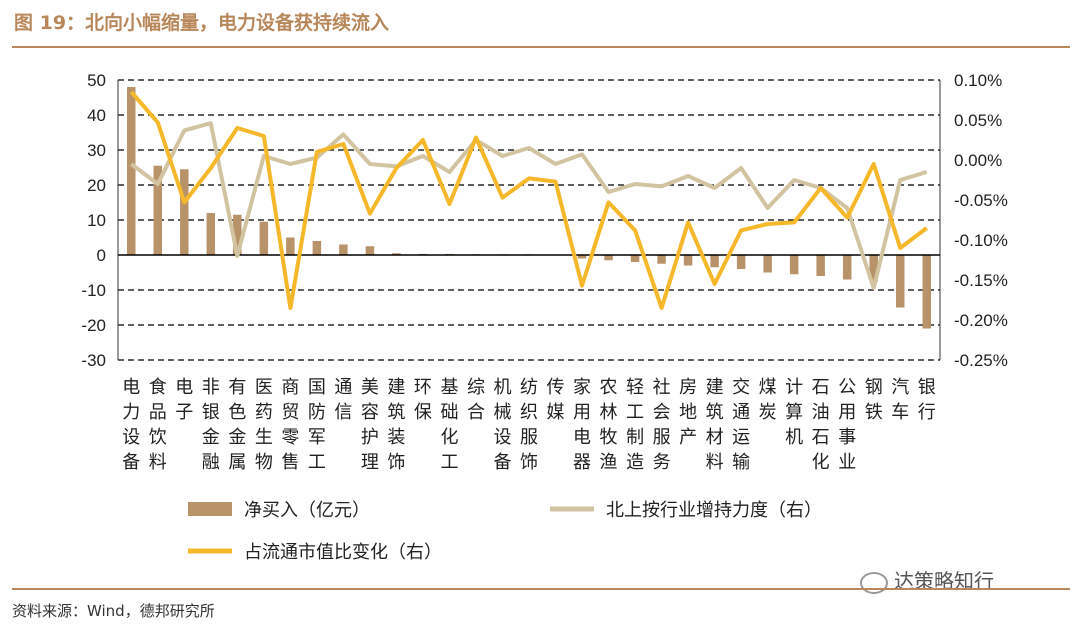  What do you see at coordinates (981, 240) in the screenshot?
I see `right-tick-label: -0.10%` at bounding box center [981, 240].